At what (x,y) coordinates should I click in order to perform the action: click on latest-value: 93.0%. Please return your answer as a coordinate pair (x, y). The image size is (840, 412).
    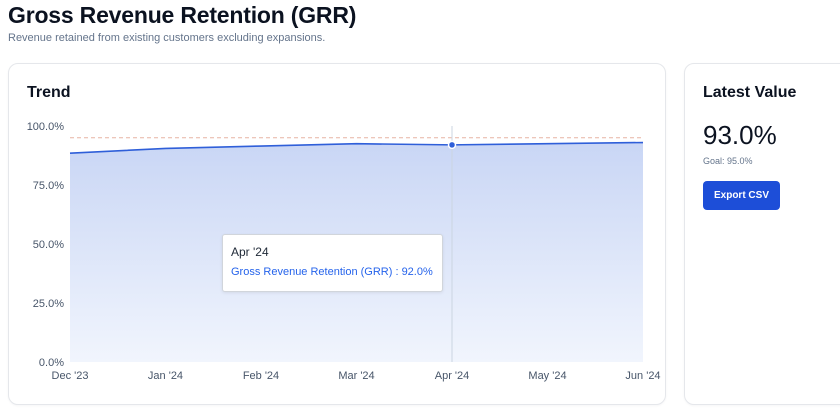
    Looking at the image, I should click on (740, 135).